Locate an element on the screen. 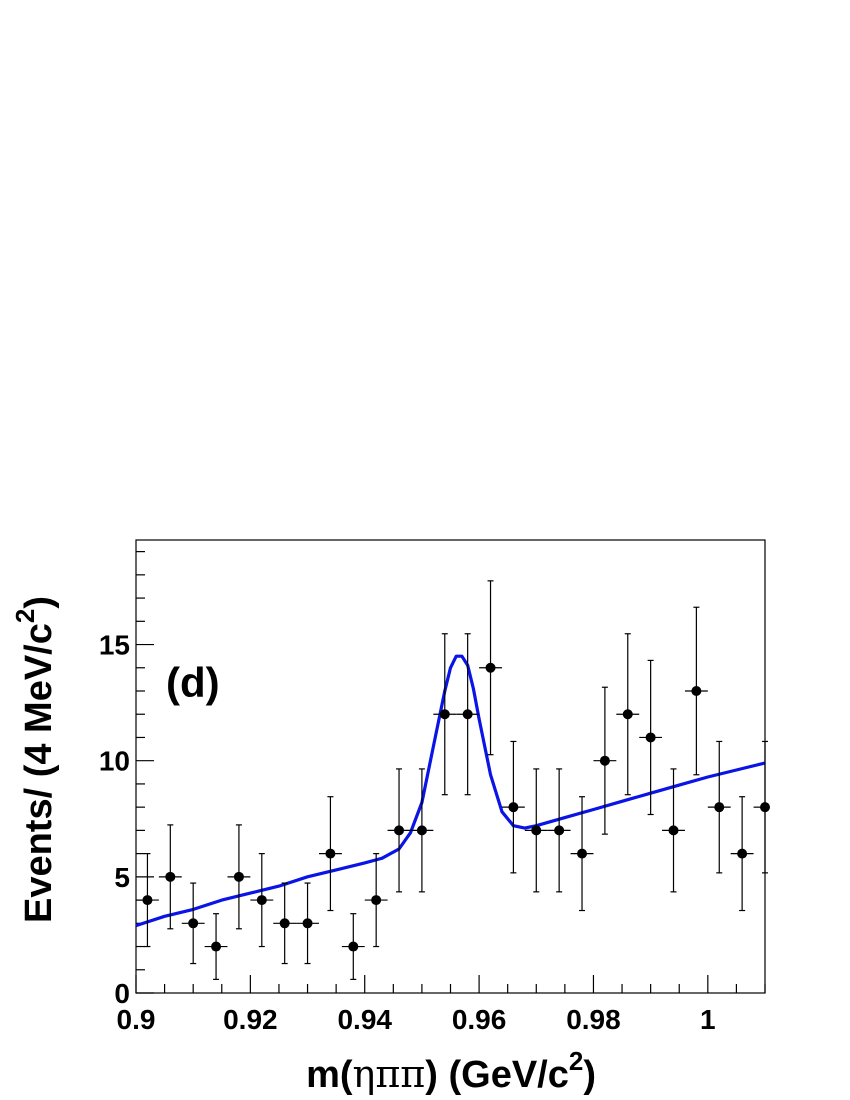 This screenshot has width=850, height=1100. x-tick-label: 0.96 is located at coordinates (479, 1019).